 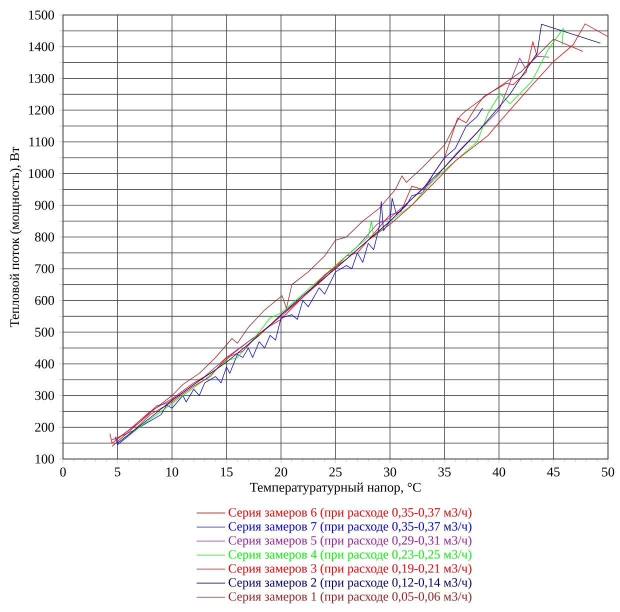 What do you see at coordinates (335, 488) in the screenshot?
I see `x-axis-title: Температуратурный напор, °С` at bounding box center [335, 488].